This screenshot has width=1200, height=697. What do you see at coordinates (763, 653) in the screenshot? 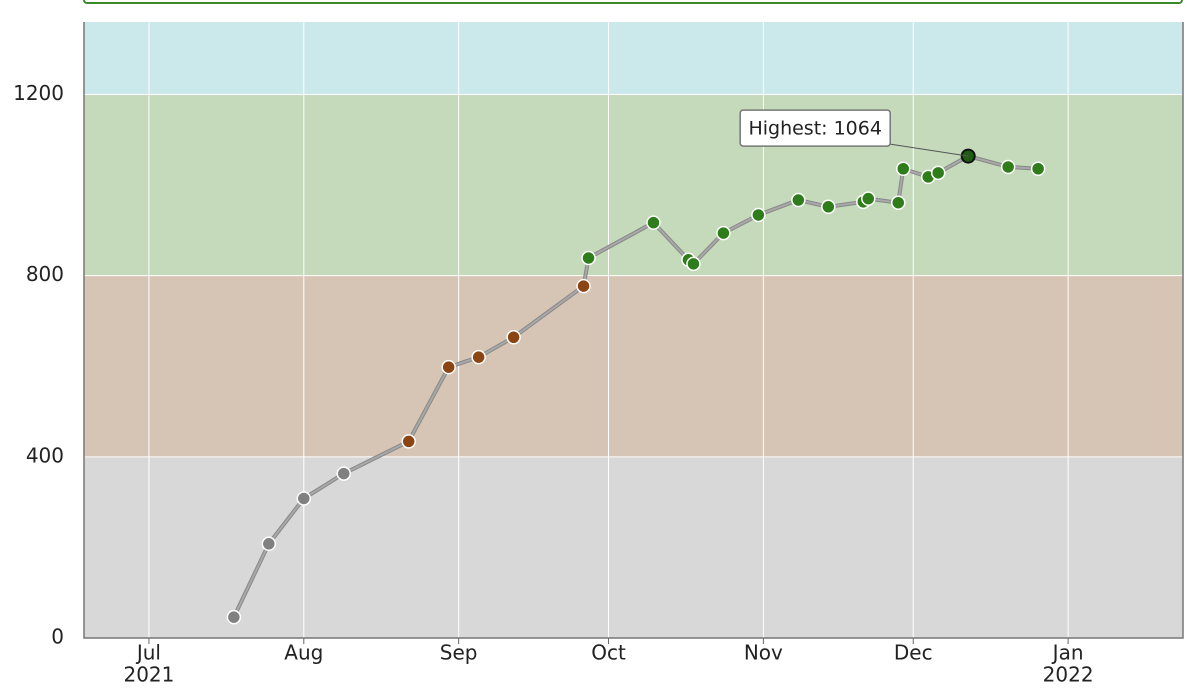
I see `x-tick-label: Nov` at bounding box center [763, 653].